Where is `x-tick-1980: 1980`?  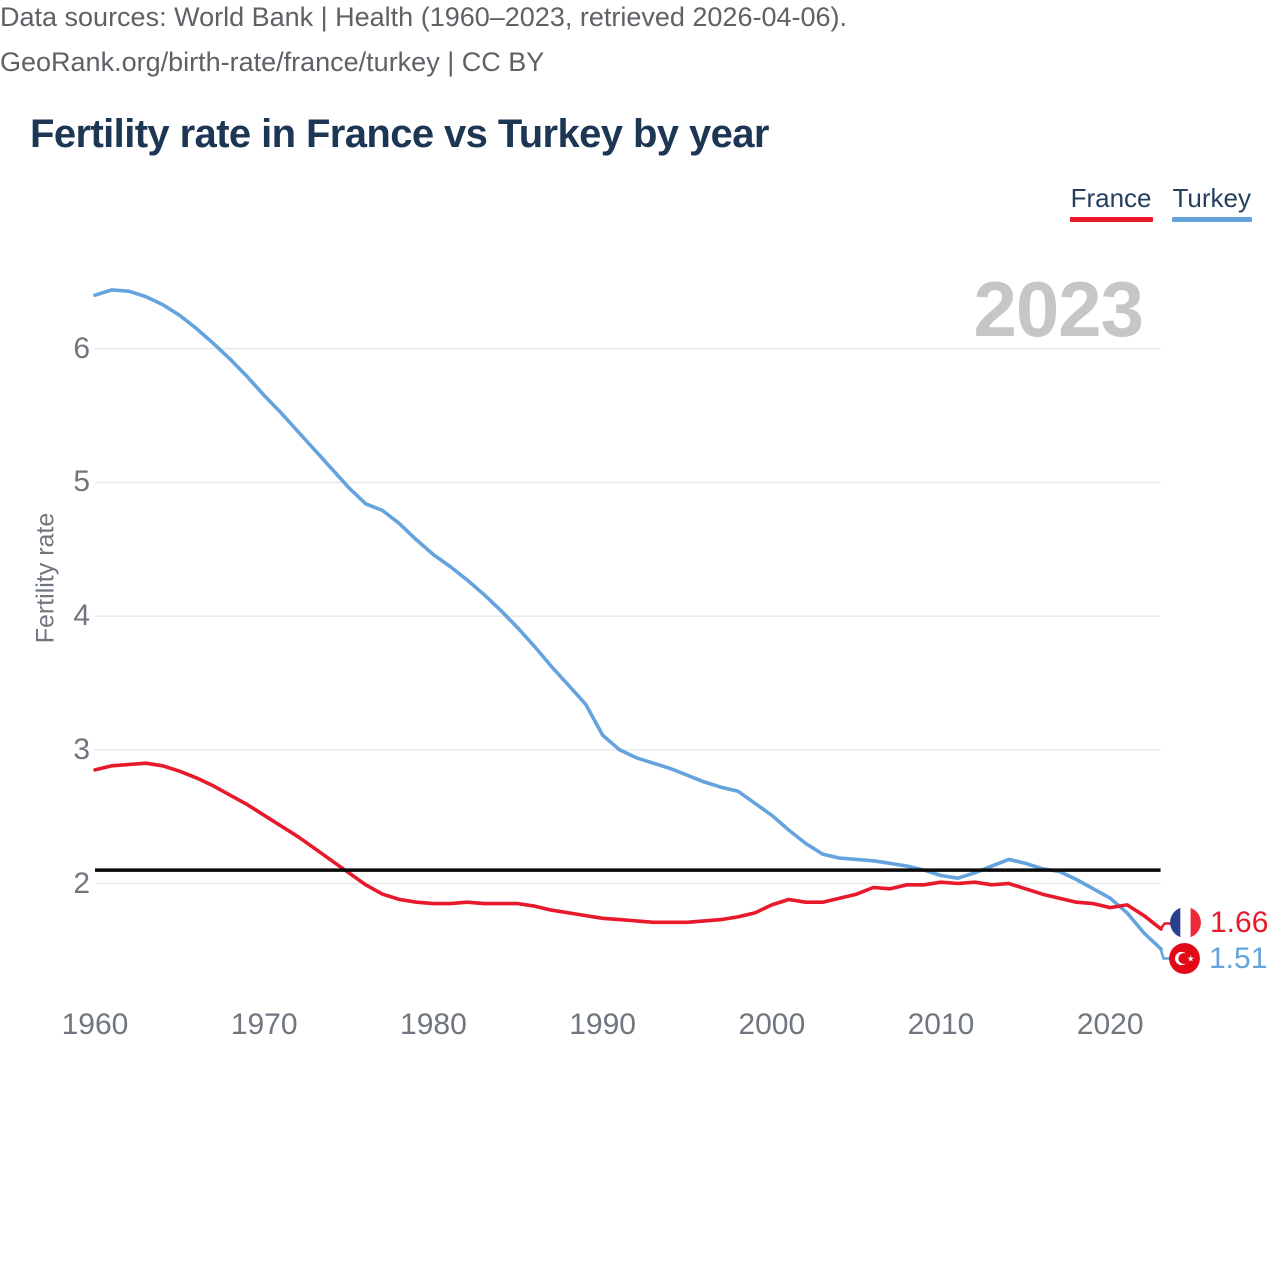
x-tick-1980: 1980 is located at coordinates (433, 1024).